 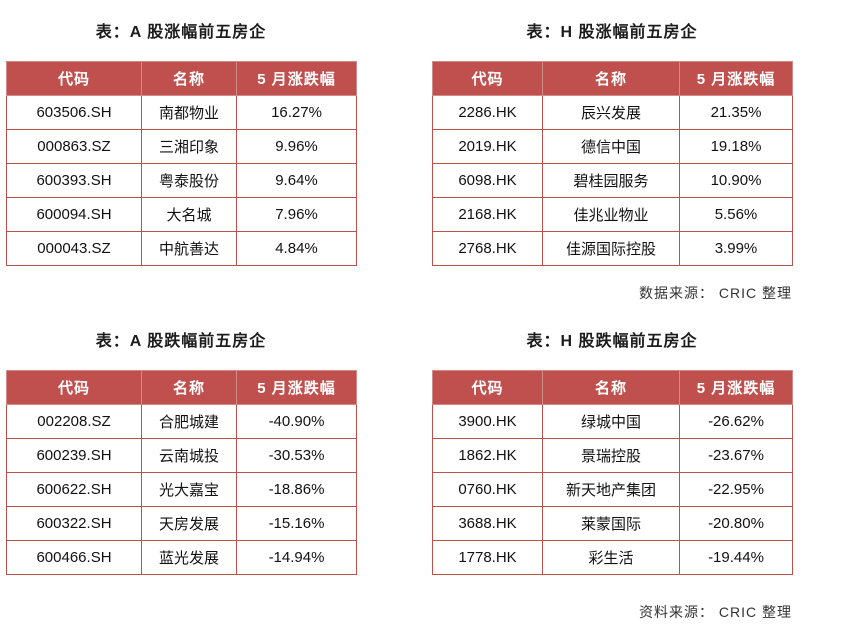 What do you see at coordinates (487, 523) in the screenshot?
I see `cell-code: 3688.HK` at bounding box center [487, 523].